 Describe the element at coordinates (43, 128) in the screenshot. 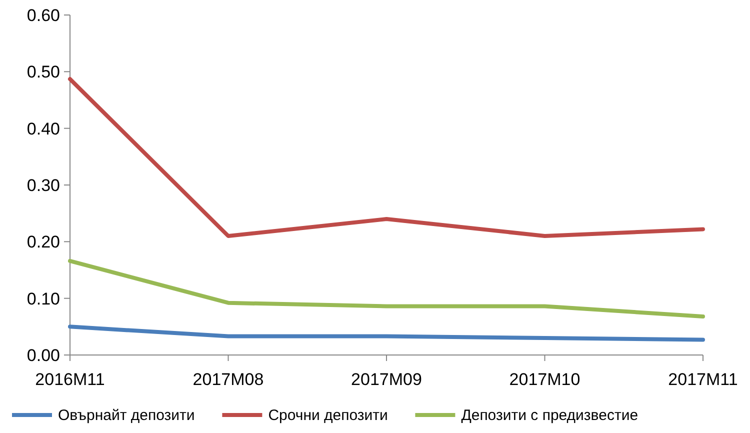

I see `y-tick-label: 0.40` at that location.